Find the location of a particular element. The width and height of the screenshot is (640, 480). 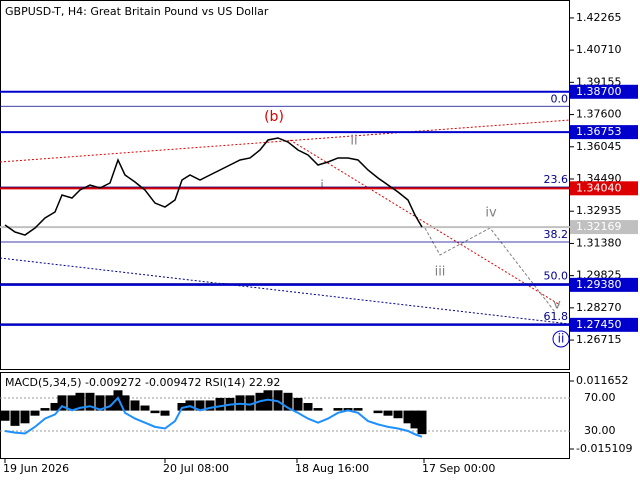

wave-label: i is located at coordinates (322, 186).